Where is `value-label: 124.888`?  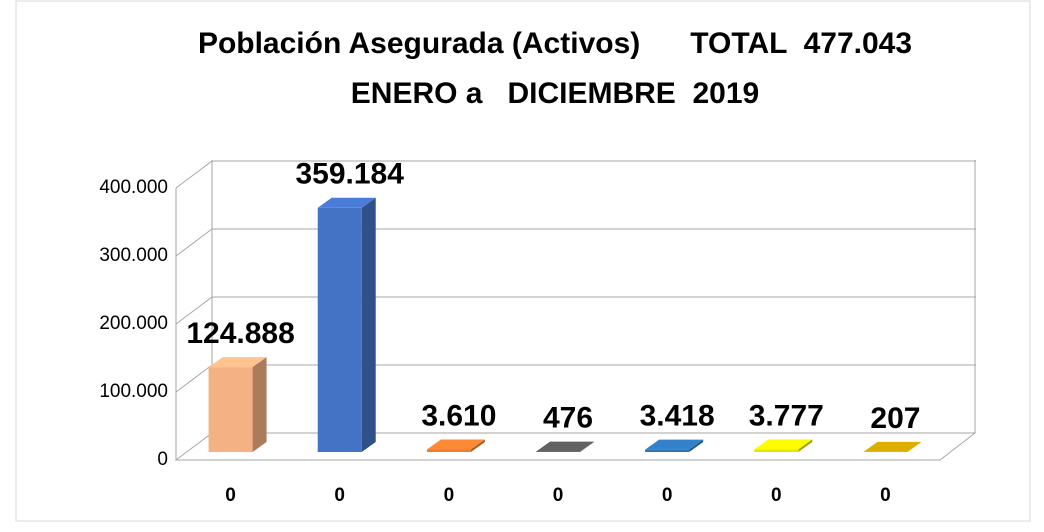
value-label: 124.888 is located at coordinates (240, 333).